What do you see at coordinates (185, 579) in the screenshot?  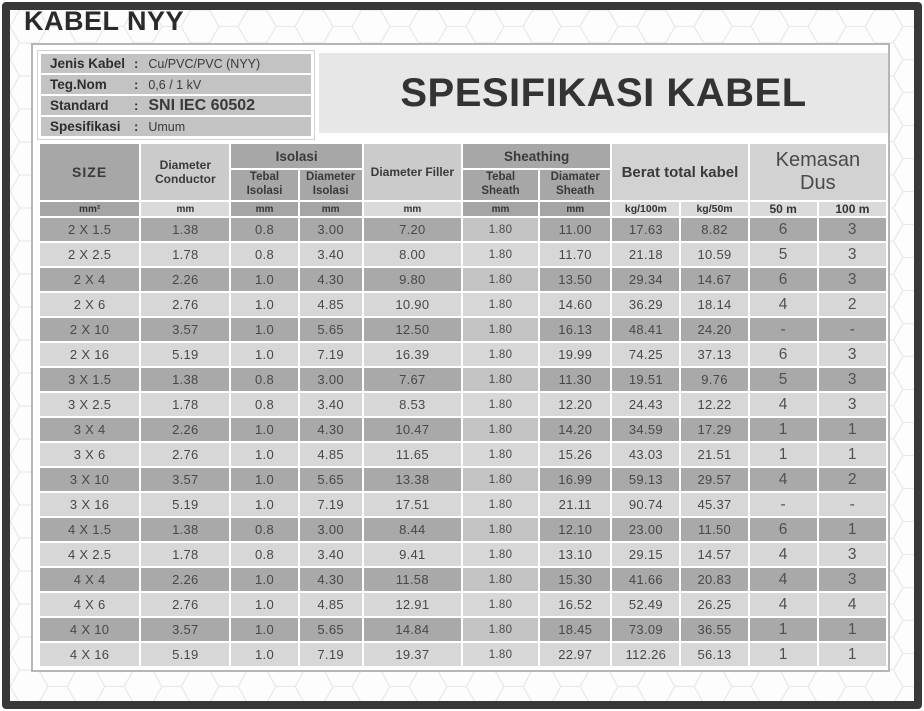 I see `value-cell: 2.26` at bounding box center [185, 579].